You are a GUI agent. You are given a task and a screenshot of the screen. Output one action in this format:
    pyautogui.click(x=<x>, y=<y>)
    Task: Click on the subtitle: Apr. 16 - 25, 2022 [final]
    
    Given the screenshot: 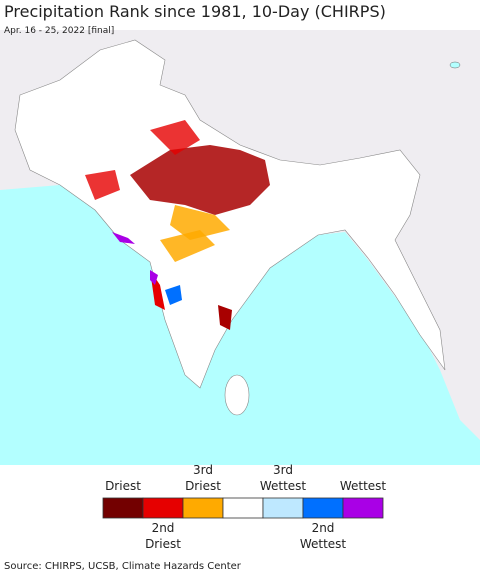 What is the action you would take?
    pyautogui.click(x=59, y=31)
    